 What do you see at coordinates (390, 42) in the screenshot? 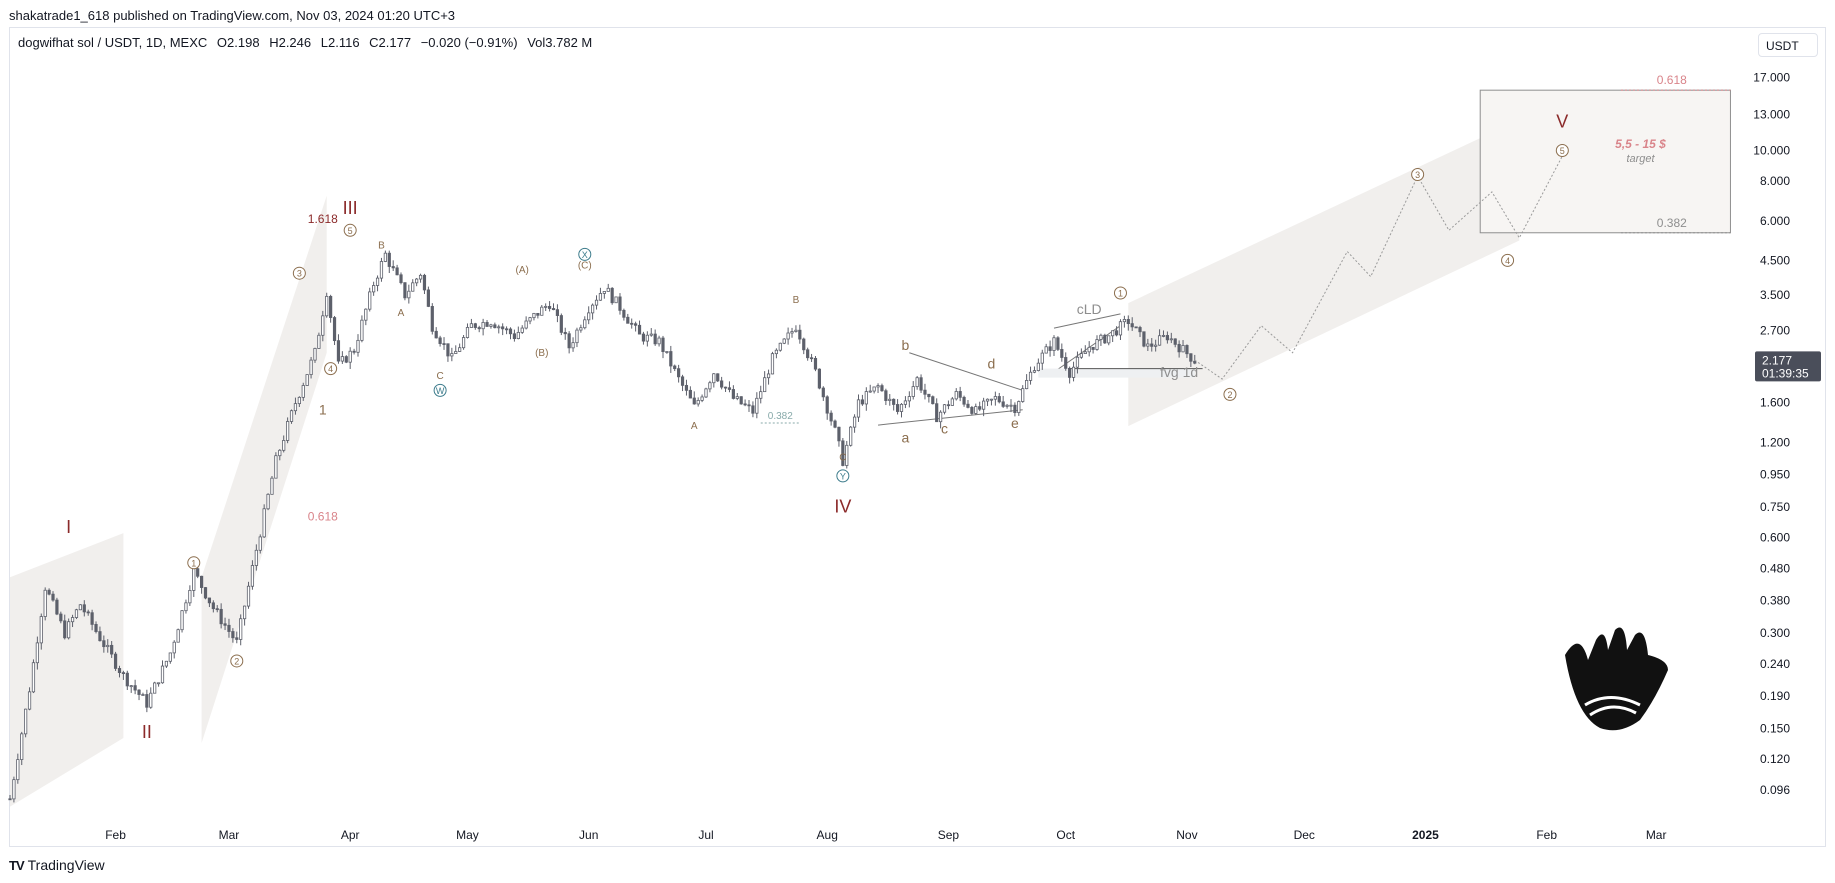
I see `legend-close: C2.177` at bounding box center [390, 42].